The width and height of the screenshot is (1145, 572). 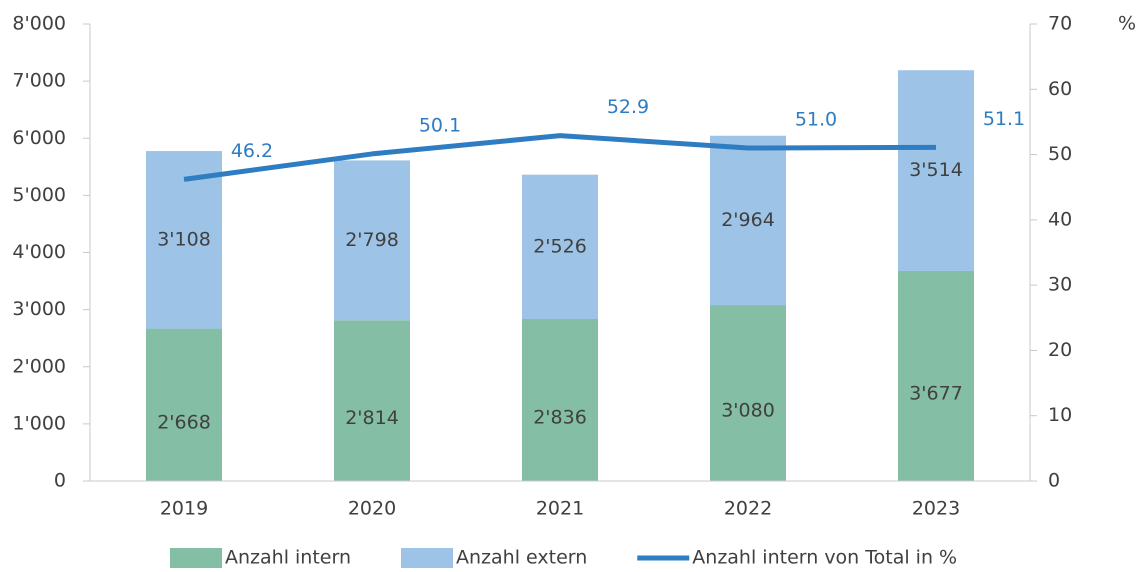 What do you see at coordinates (1060, 24) in the screenshot?
I see `y2-tick-label: 70` at bounding box center [1060, 24].